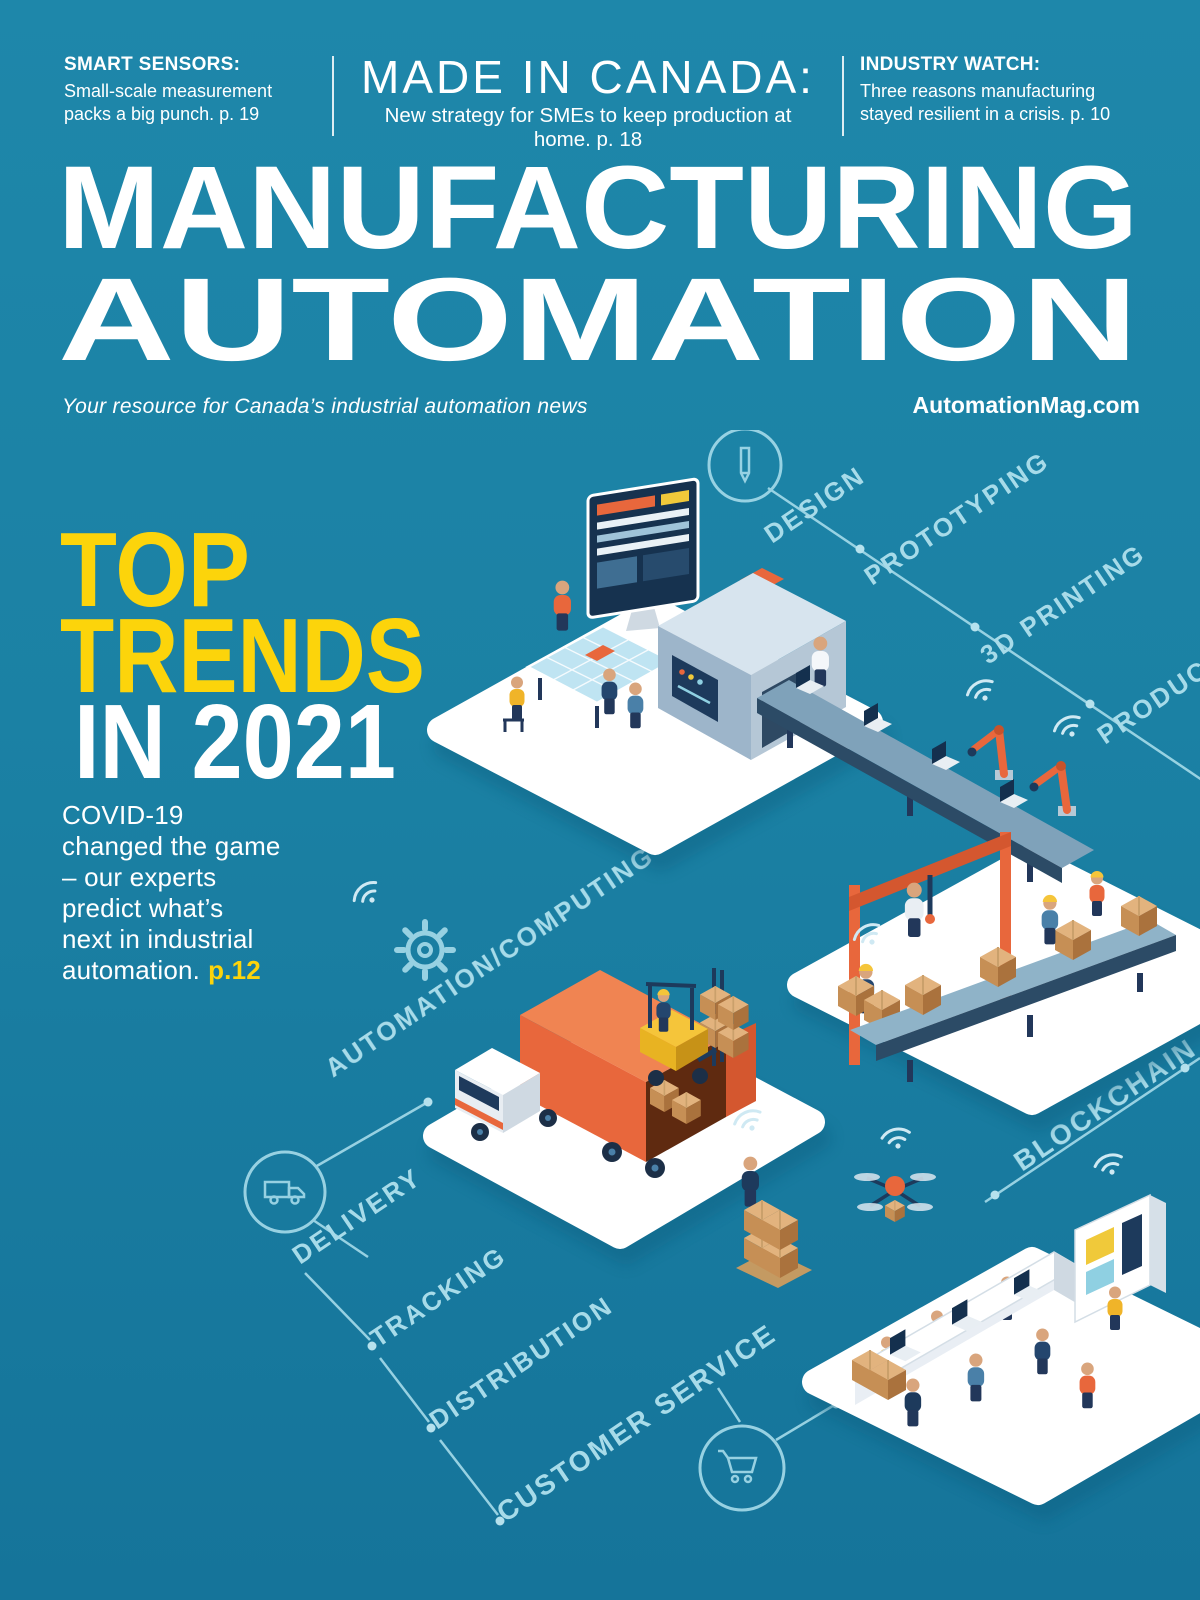 Image resolution: width=1200 pixels, height=1600 pixels. Describe the element at coordinates (598, 215) in the screenshot. I see `masthead-line1: MANUFACTURING` at that location.